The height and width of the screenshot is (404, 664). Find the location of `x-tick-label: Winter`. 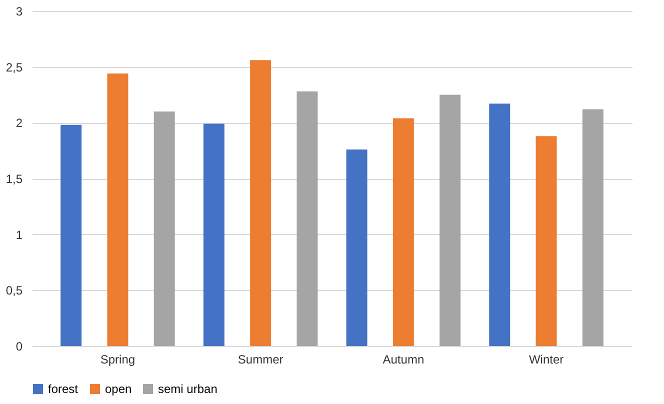

x-tick-label: Winter is located at coordinates (546, 359).